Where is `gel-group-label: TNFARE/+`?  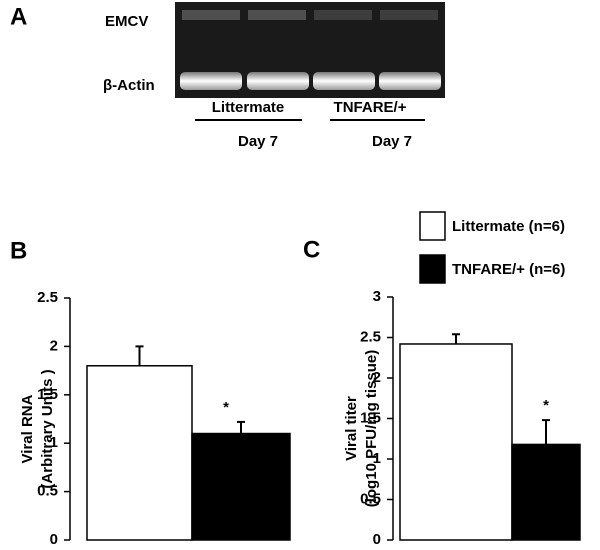
gel-group-label: TNFARE/+ is located at coordinates (370, 107).